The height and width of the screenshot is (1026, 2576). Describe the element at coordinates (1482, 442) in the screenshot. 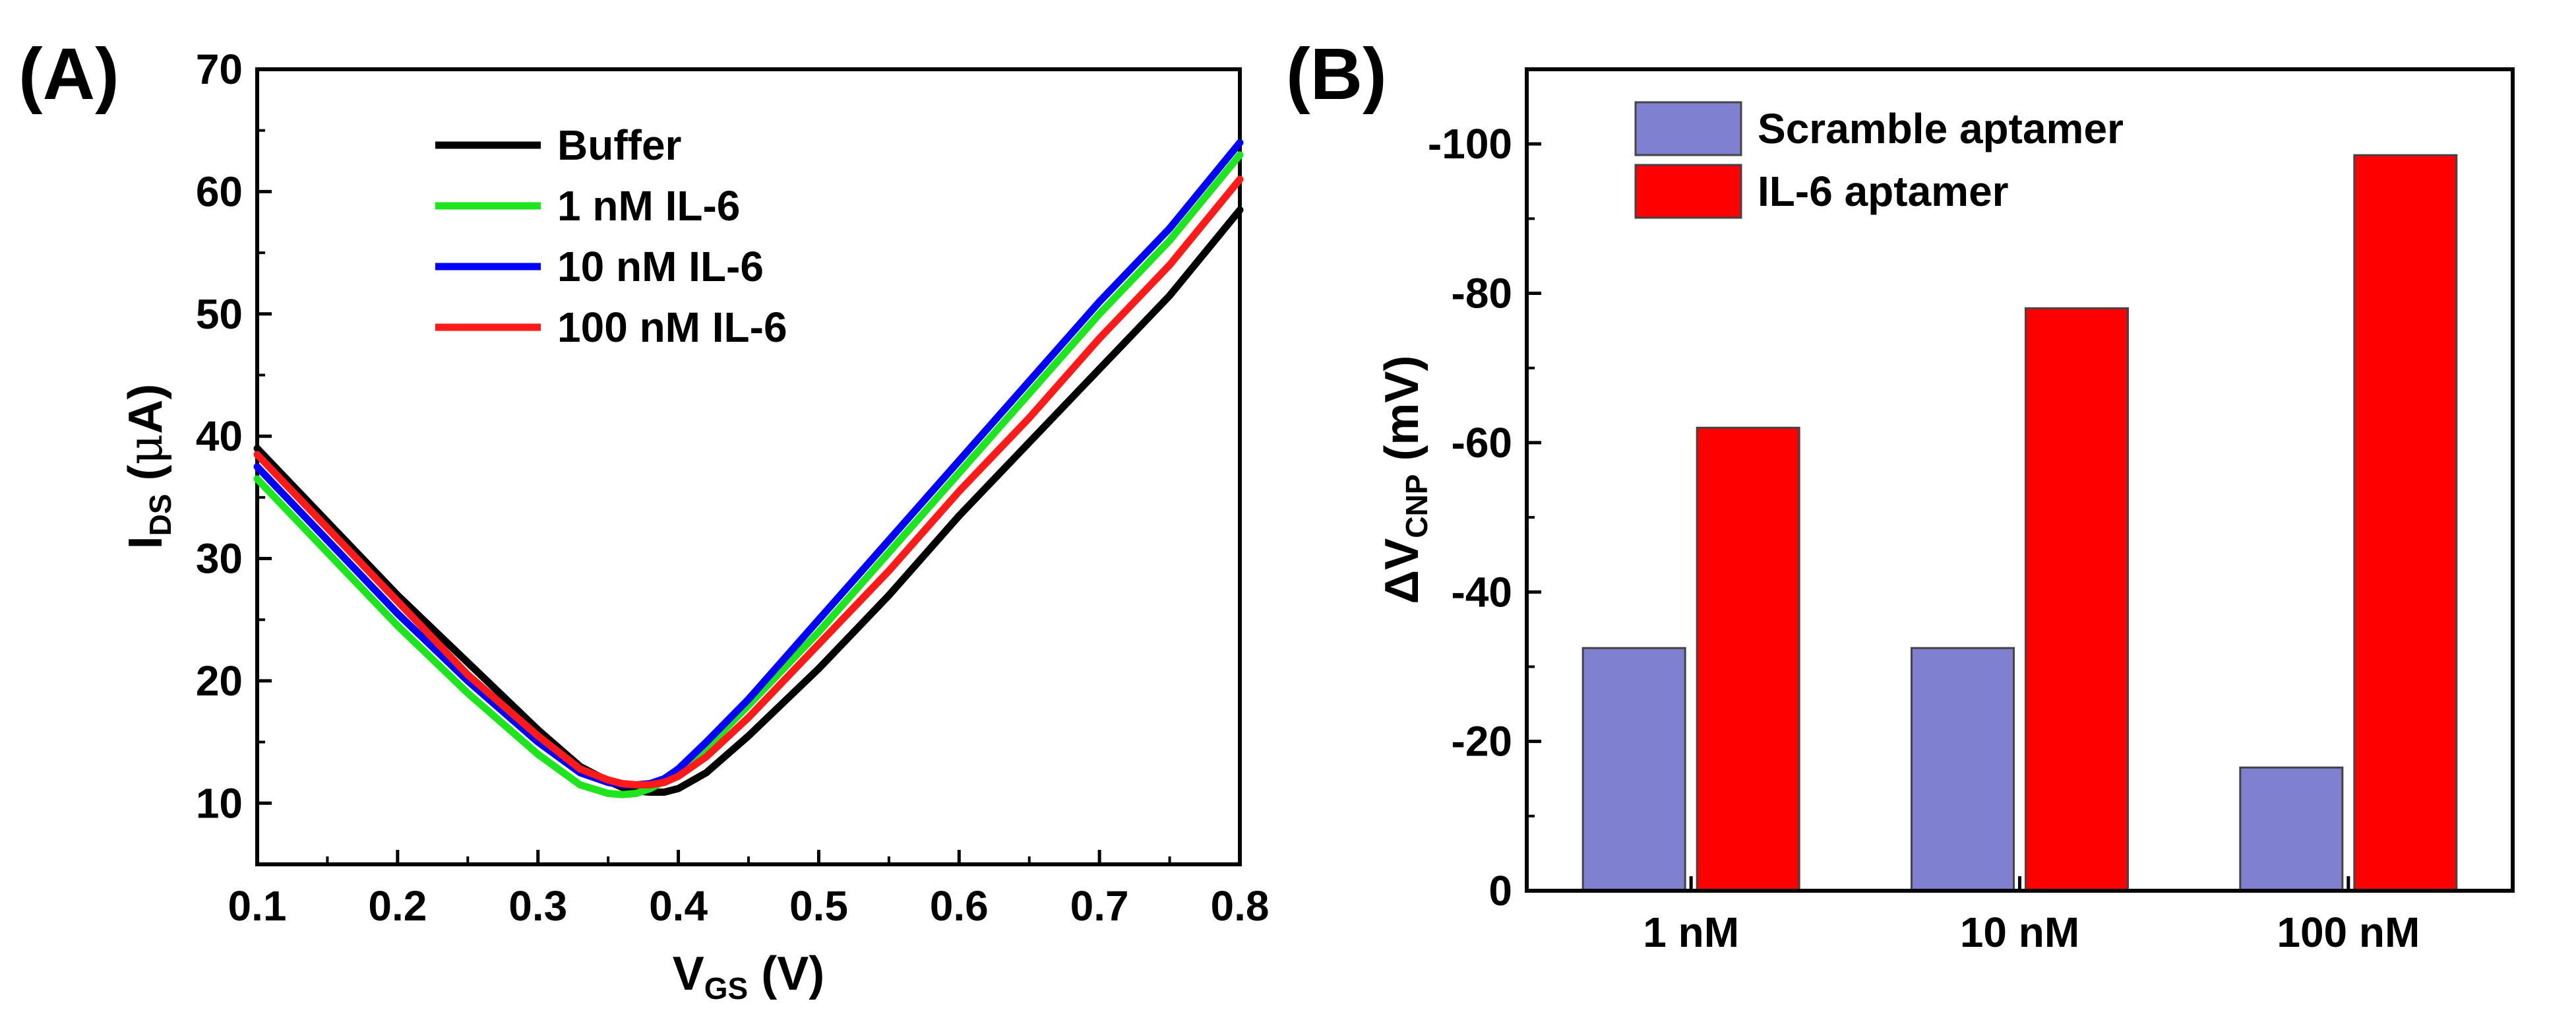

I see `bar-y-tick-label: -60` at that location.